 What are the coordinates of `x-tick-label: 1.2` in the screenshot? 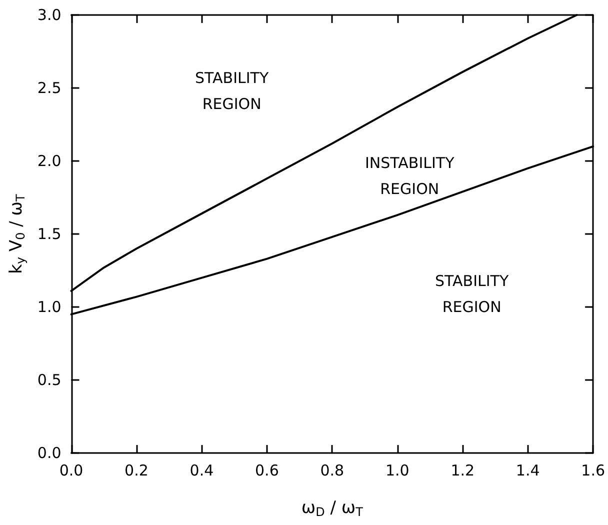 It's located at (462, 471).